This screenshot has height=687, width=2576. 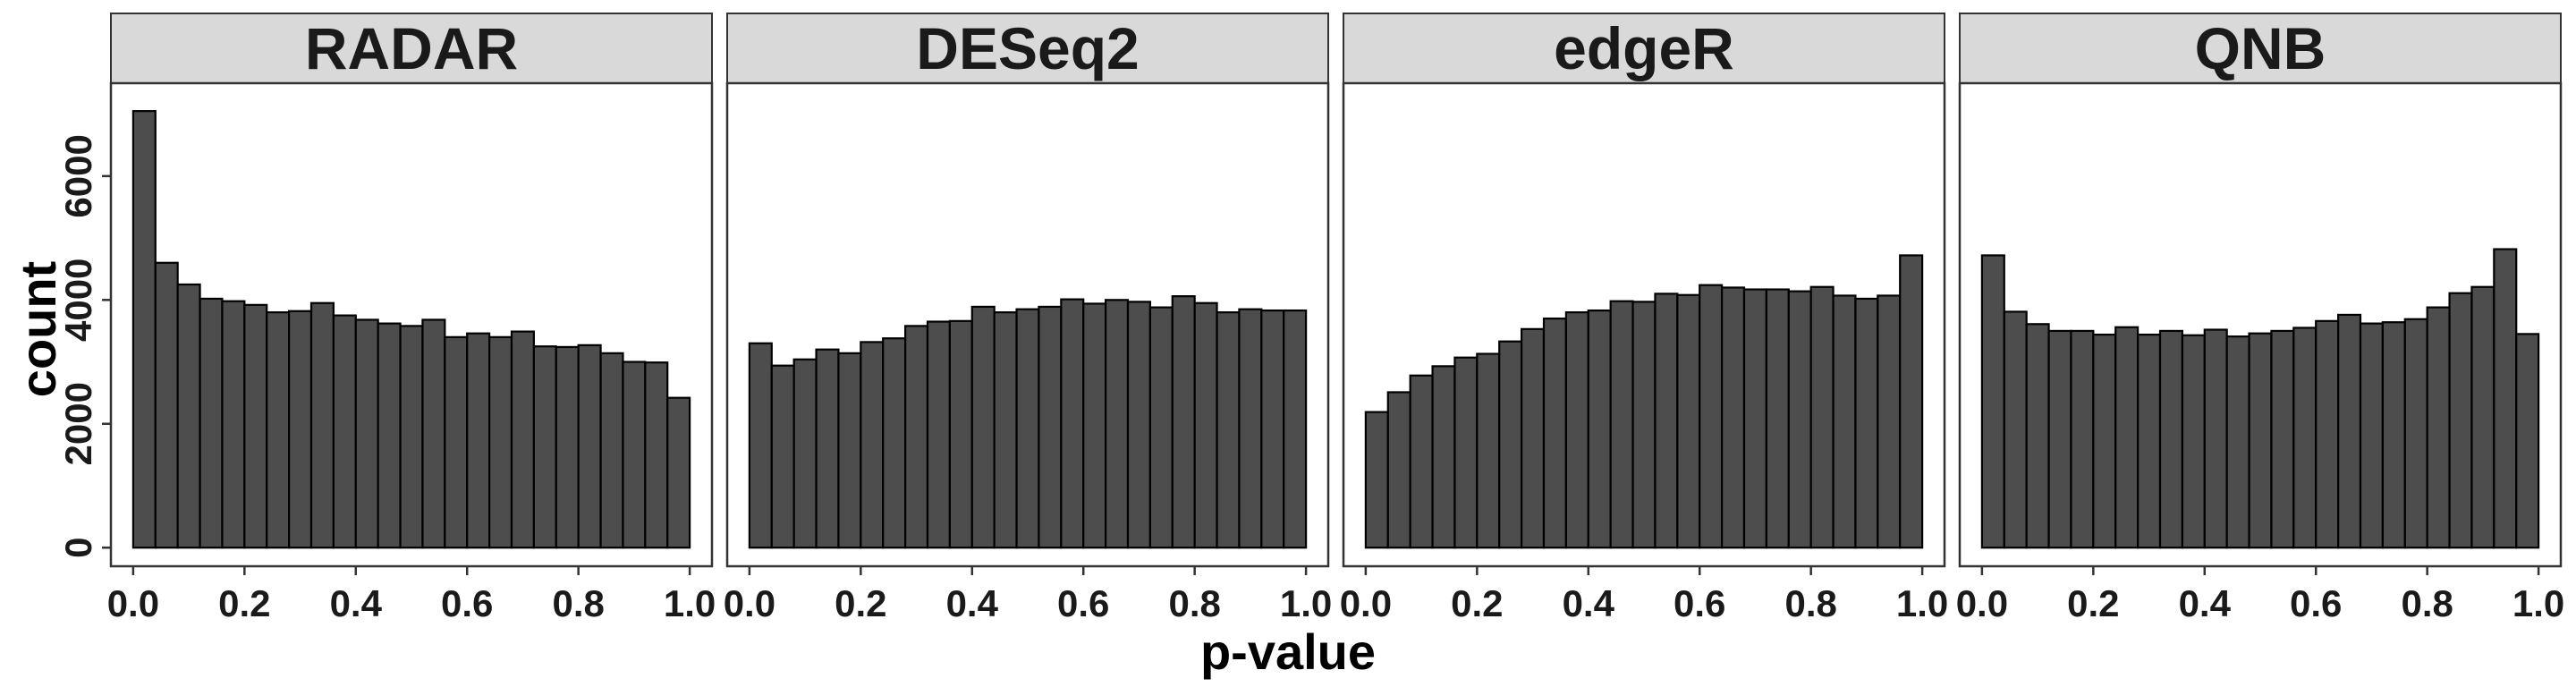 I want to click on strip-label-edger: edgeR, so click(x=1644, y=48).